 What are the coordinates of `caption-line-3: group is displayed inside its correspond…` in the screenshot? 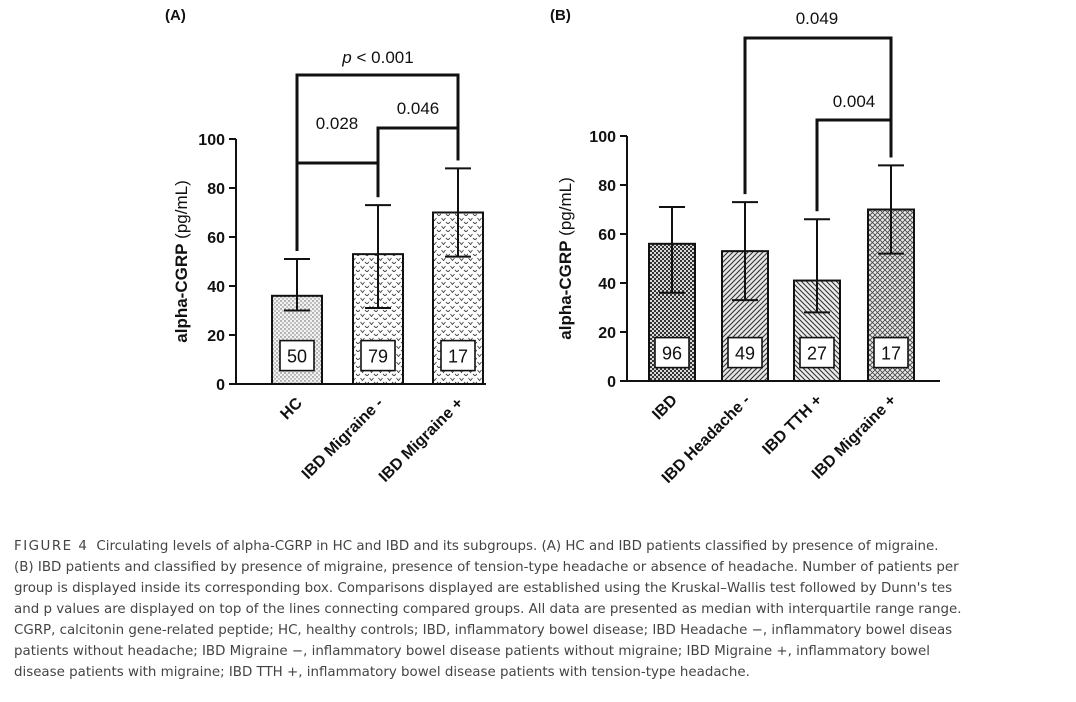 It's located at (483, 588).